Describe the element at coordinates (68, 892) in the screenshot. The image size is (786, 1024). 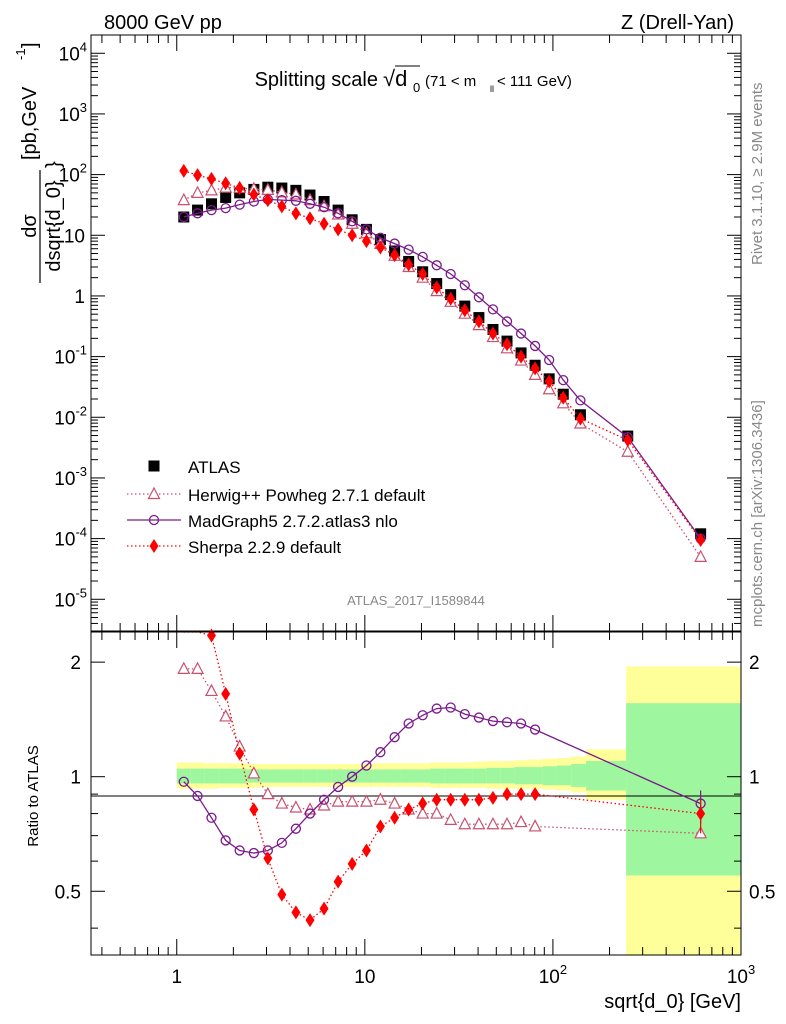
I see `ratio-y-tick-label: 0.5` at that location.